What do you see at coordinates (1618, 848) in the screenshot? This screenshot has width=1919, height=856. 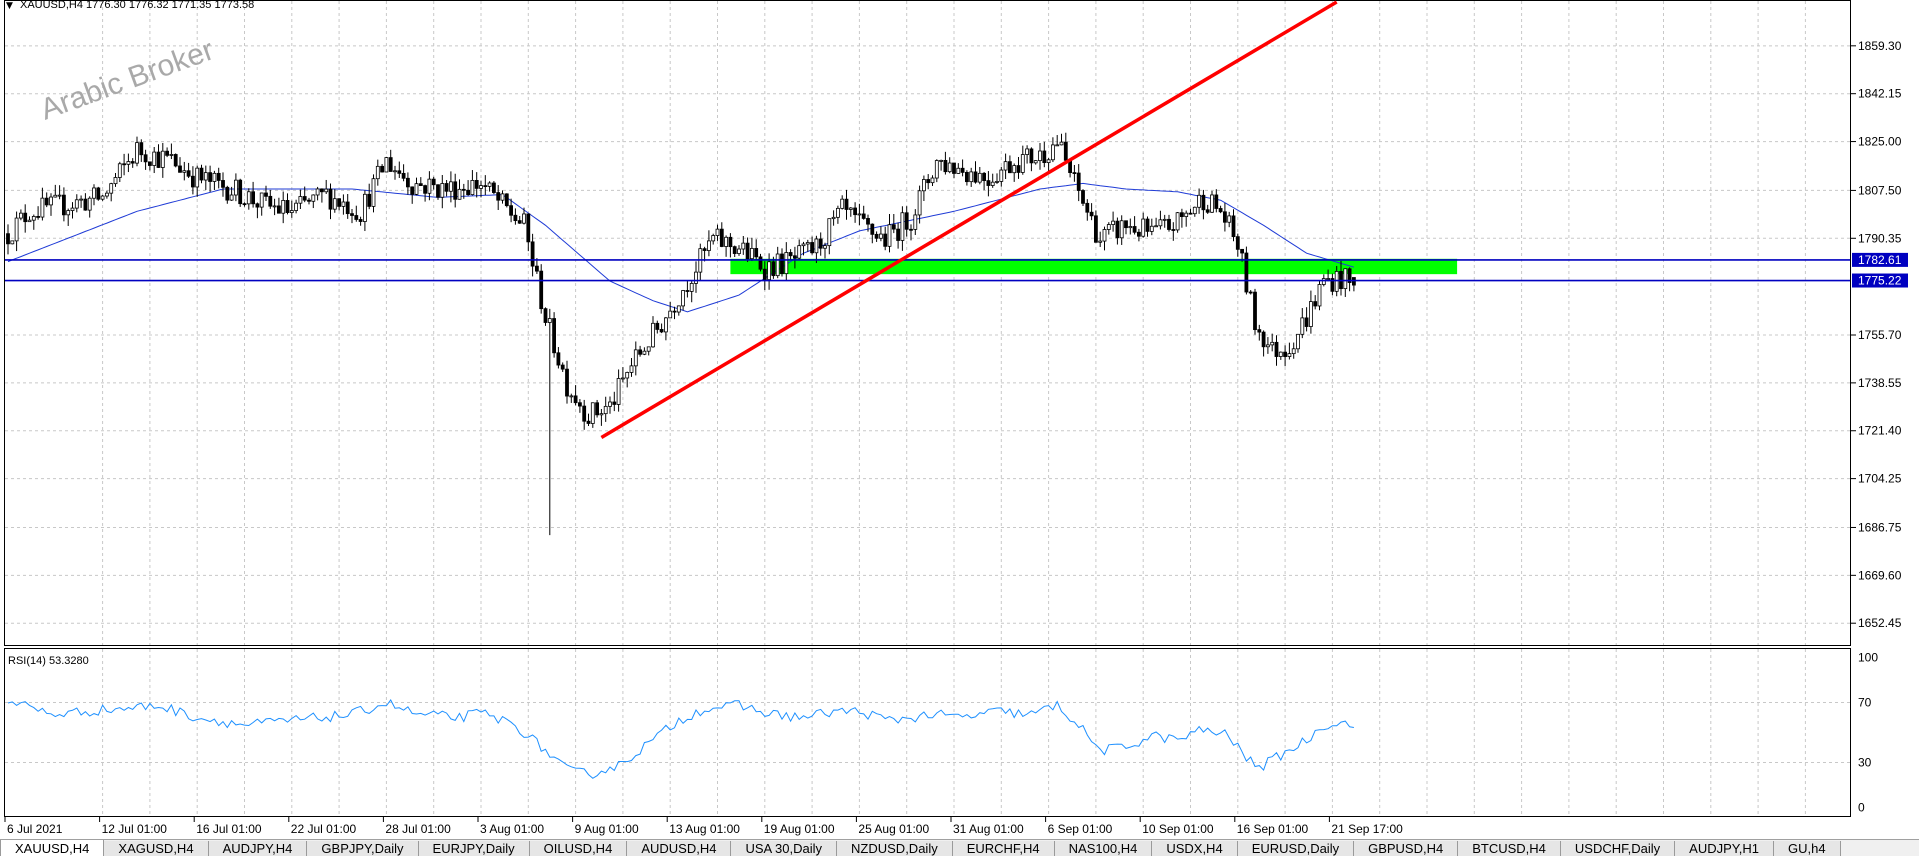 I see `chart-tab: USDCHF,Daily` at bounding box center [1618, 848].